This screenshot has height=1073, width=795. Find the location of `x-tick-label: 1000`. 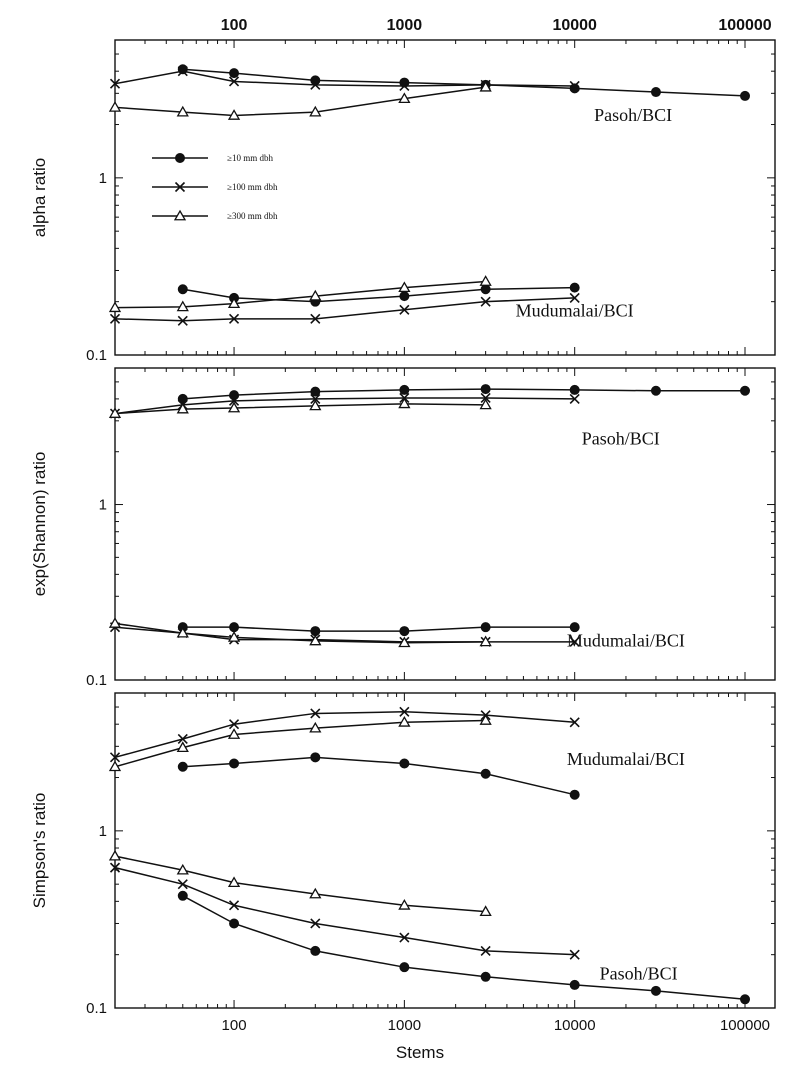

x-tick-label: 1000 is located at coordinates (404, 1025).